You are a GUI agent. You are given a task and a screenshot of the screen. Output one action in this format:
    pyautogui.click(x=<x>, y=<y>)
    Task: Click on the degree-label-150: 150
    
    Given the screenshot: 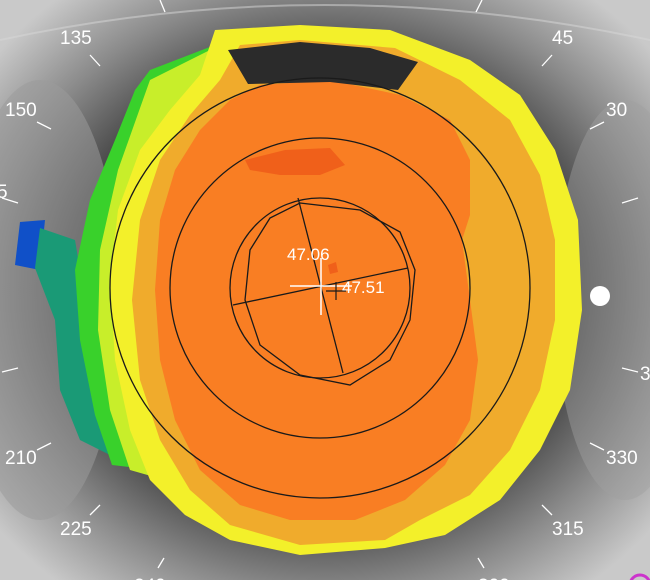 What is the action you would take?
    pyautogui.click(x=21, y=110)
    